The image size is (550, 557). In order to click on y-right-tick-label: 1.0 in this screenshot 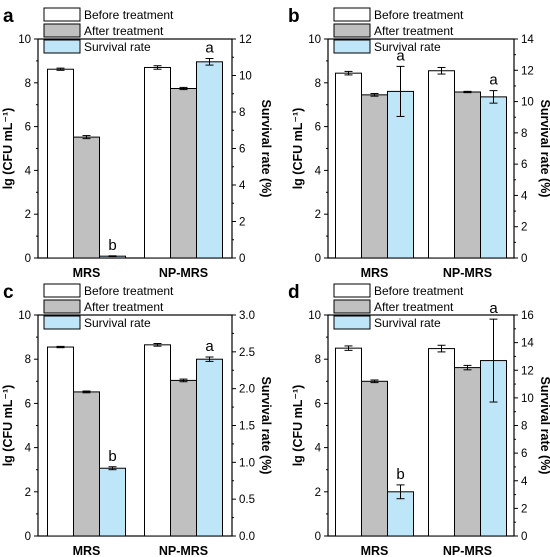, I will do `click(247, 463)`.